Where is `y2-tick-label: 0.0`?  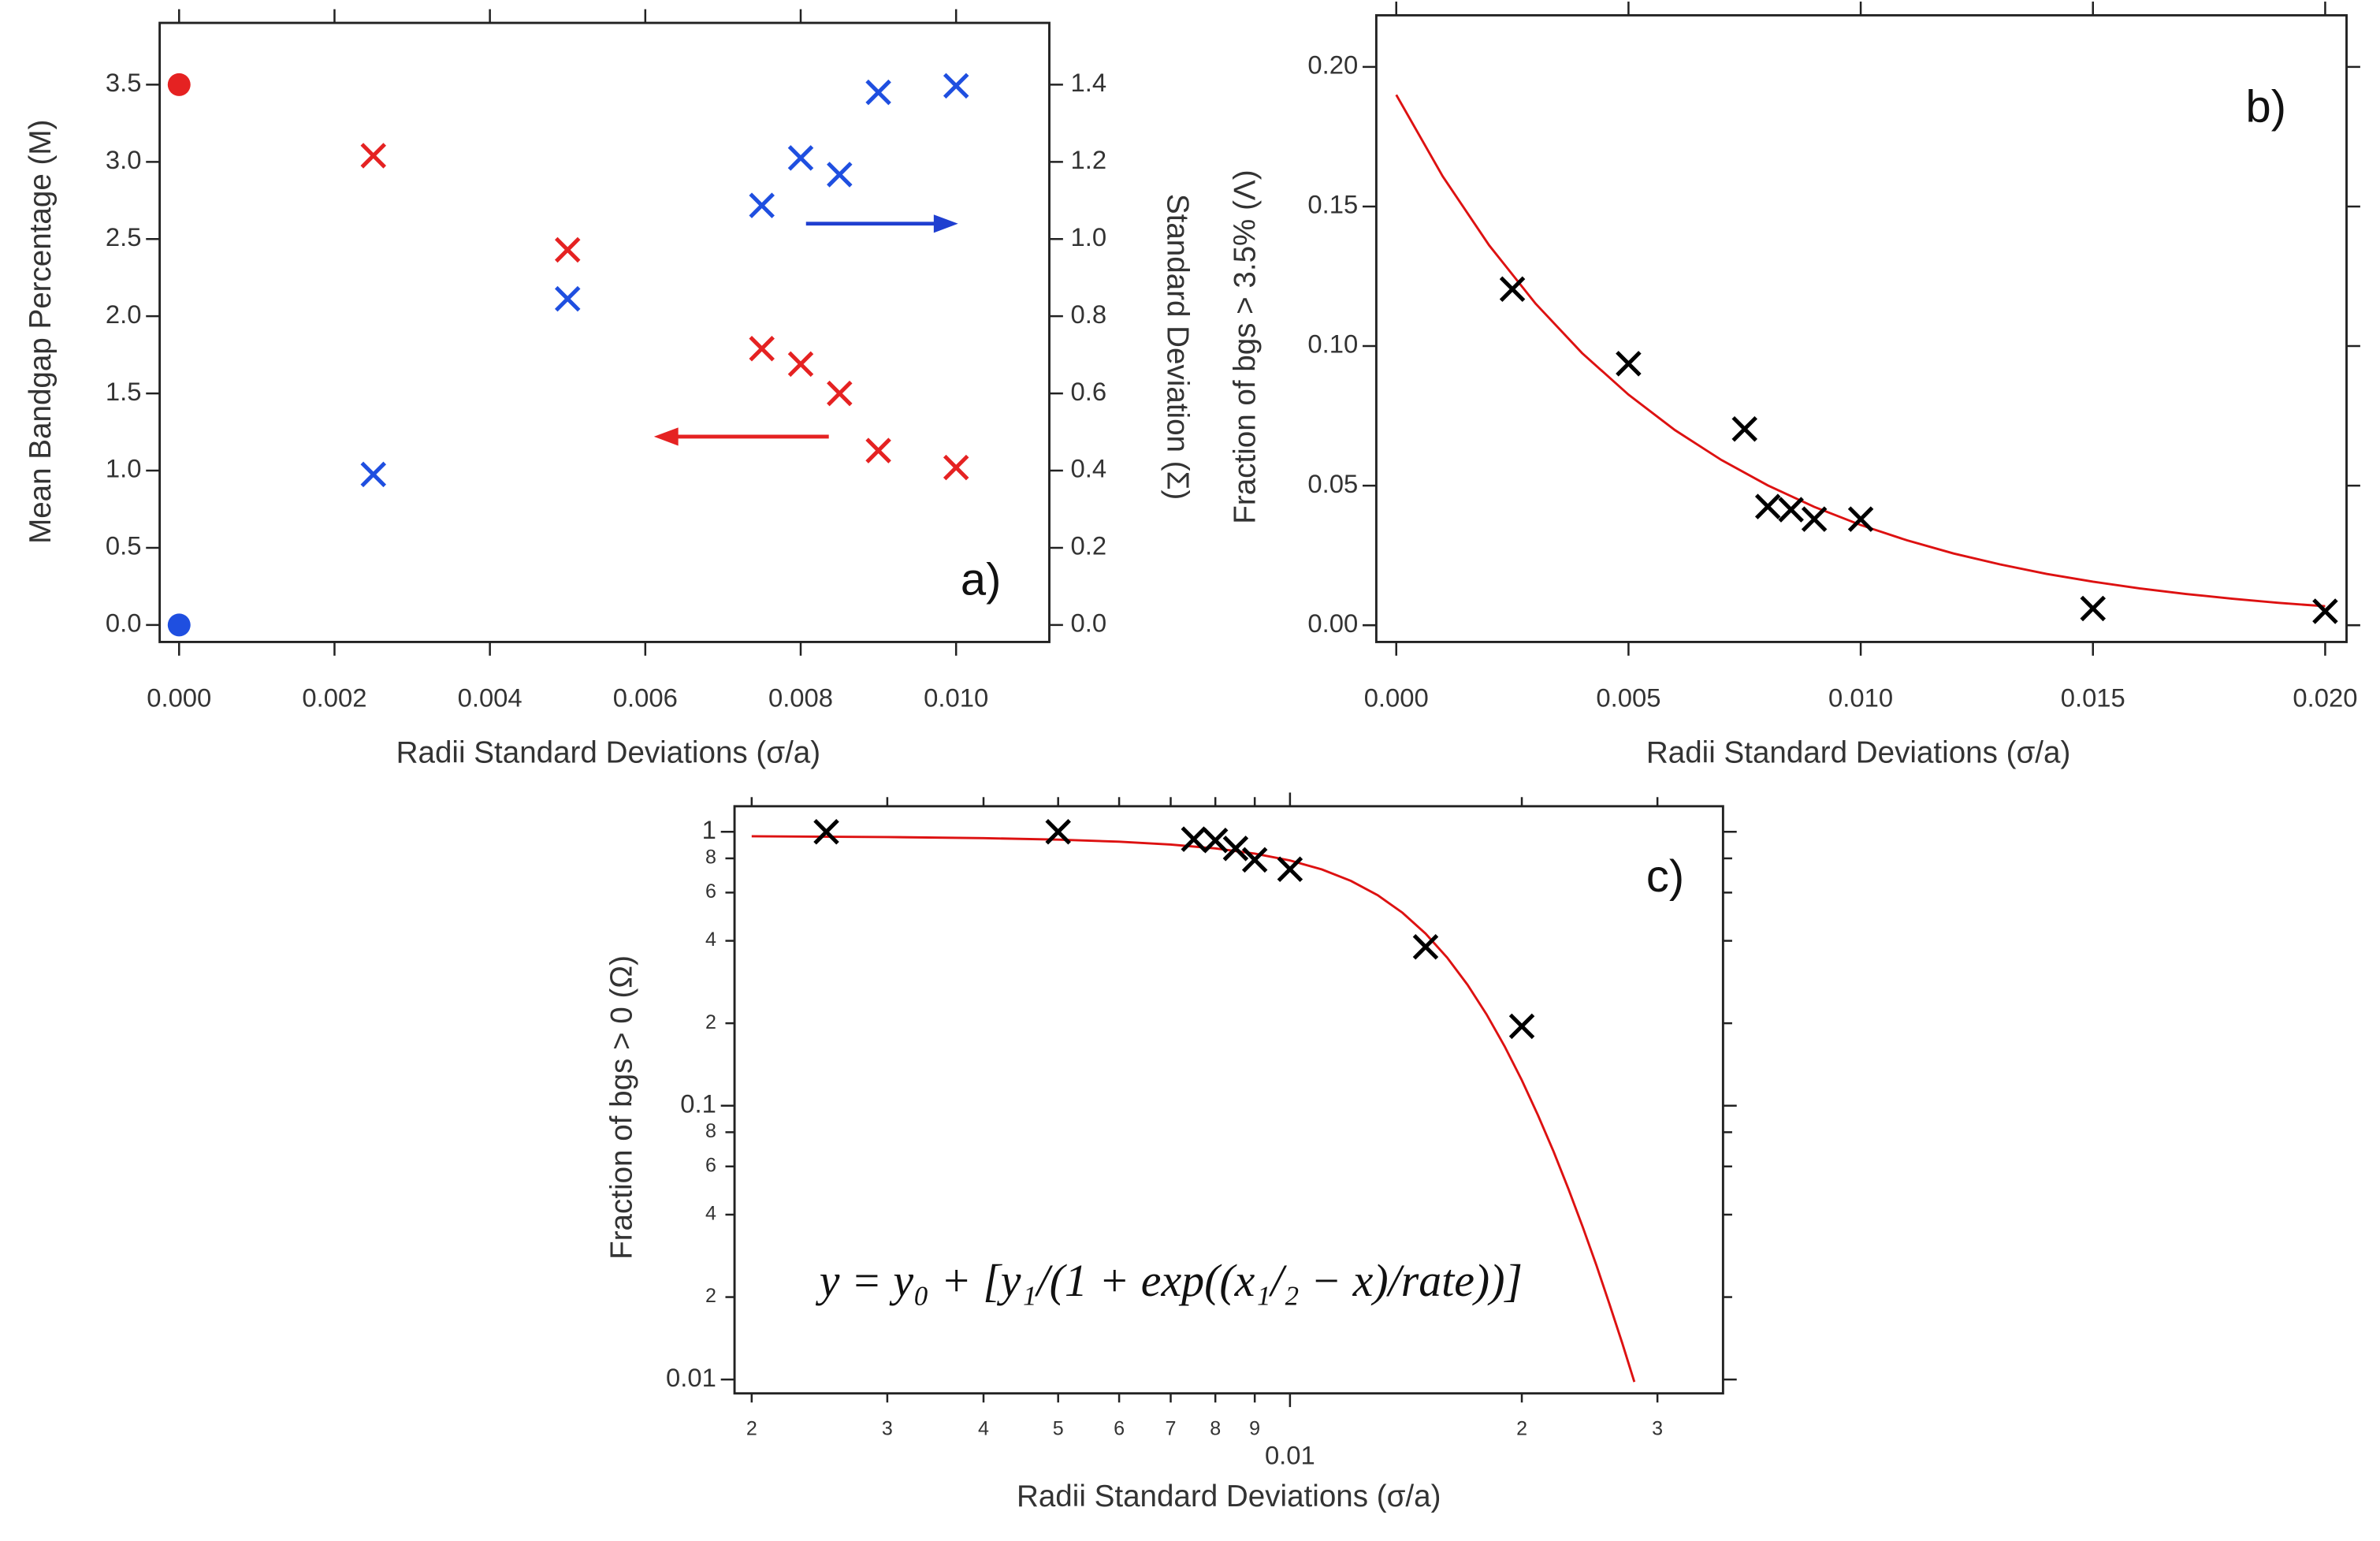
y2-tick-label: 0.0 is located at coordinates (1089, 623).